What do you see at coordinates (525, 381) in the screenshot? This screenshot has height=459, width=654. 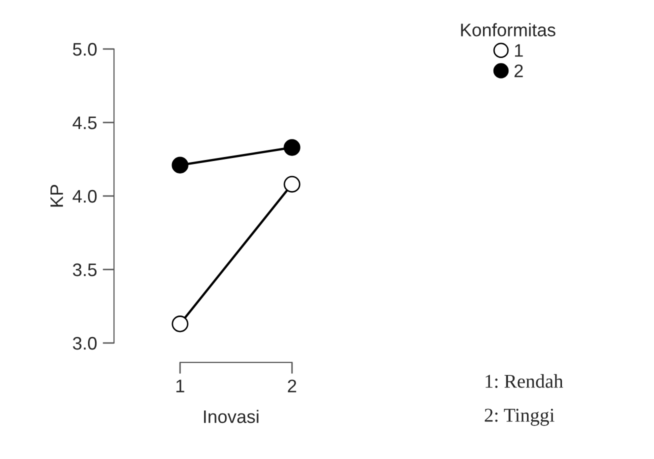 I see `text: 1: Rendah` at bounding box center [525, 381].